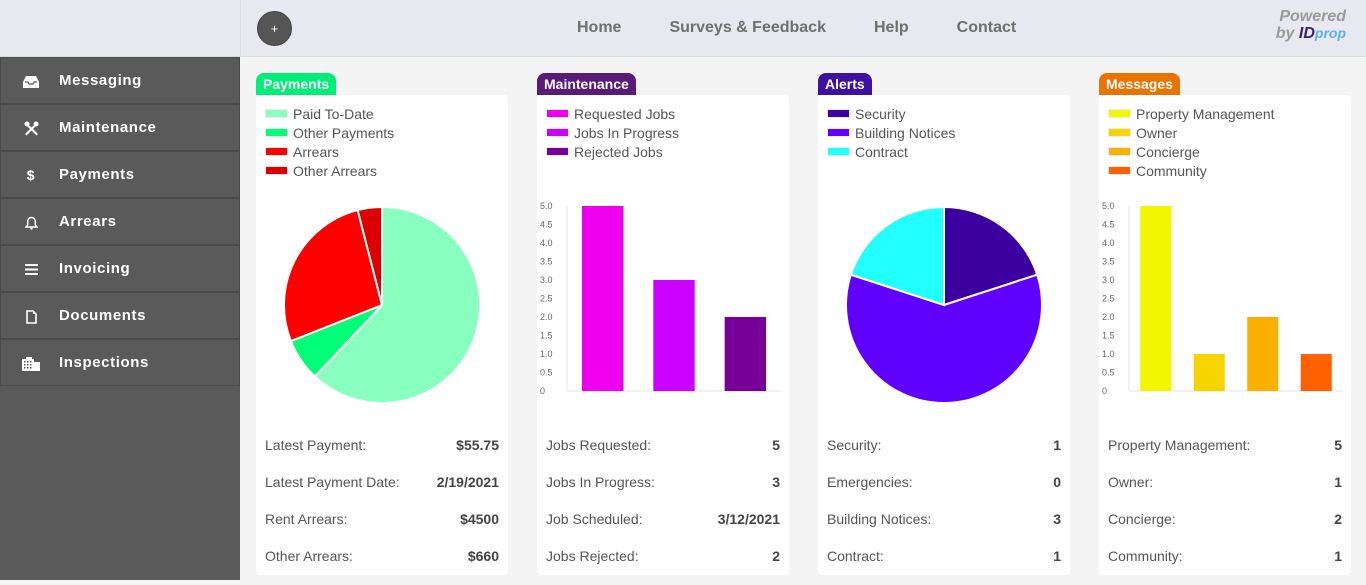  Describe the element at coordinates (120, 362) in the screenshot. I see `sidebar-item-inspections: Inspections` at that location.